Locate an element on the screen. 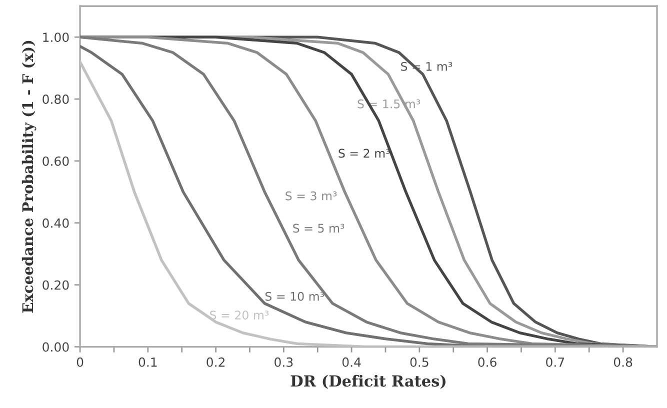  y-axis-title: Exceedance Probability (1 - F (x)) is located at coordinates (29, 176).